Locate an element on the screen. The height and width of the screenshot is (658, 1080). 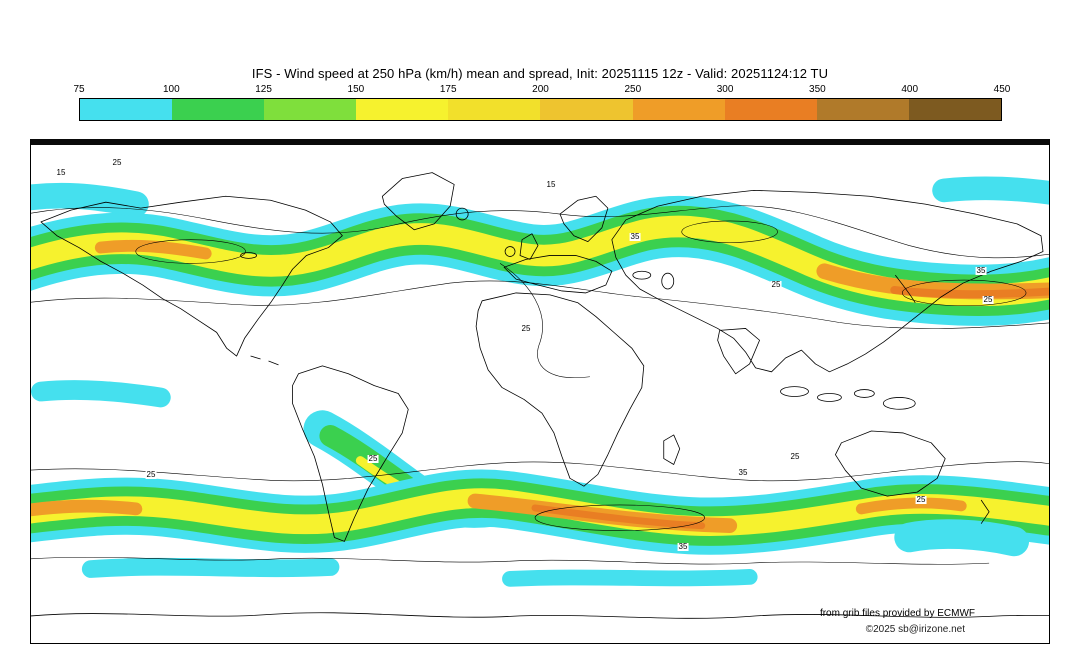
colorbar-tick: 350 is located at coordinates (817, 89).